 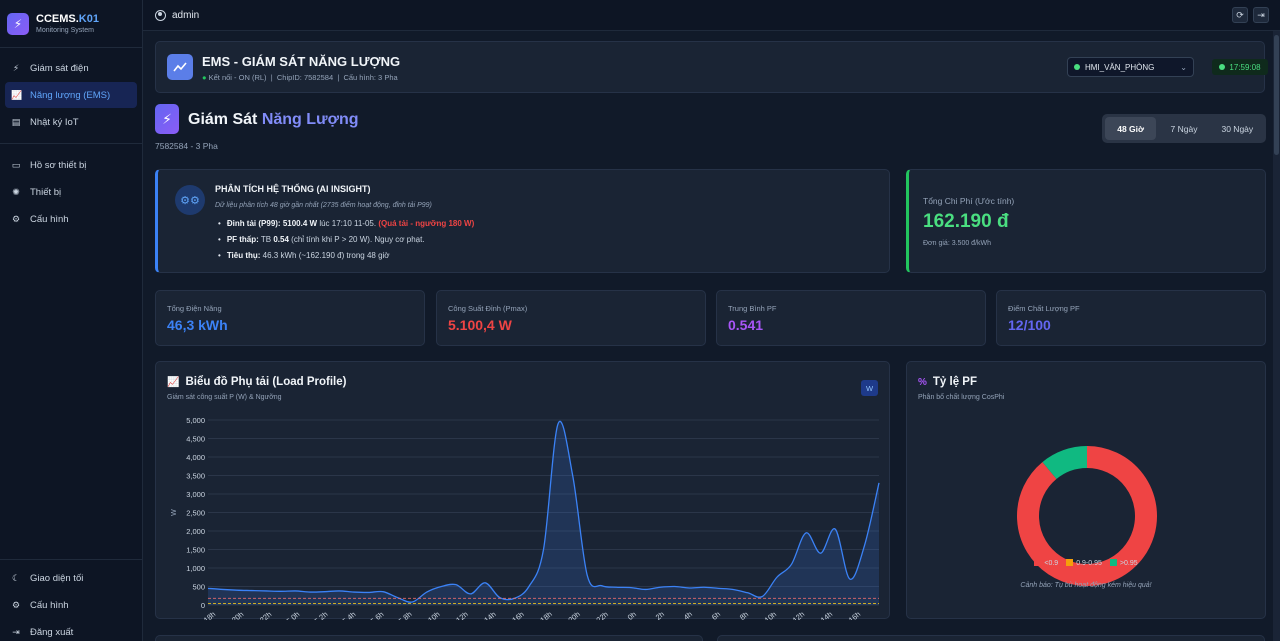 I want to click on card-edge, so click(x=991, y=638).